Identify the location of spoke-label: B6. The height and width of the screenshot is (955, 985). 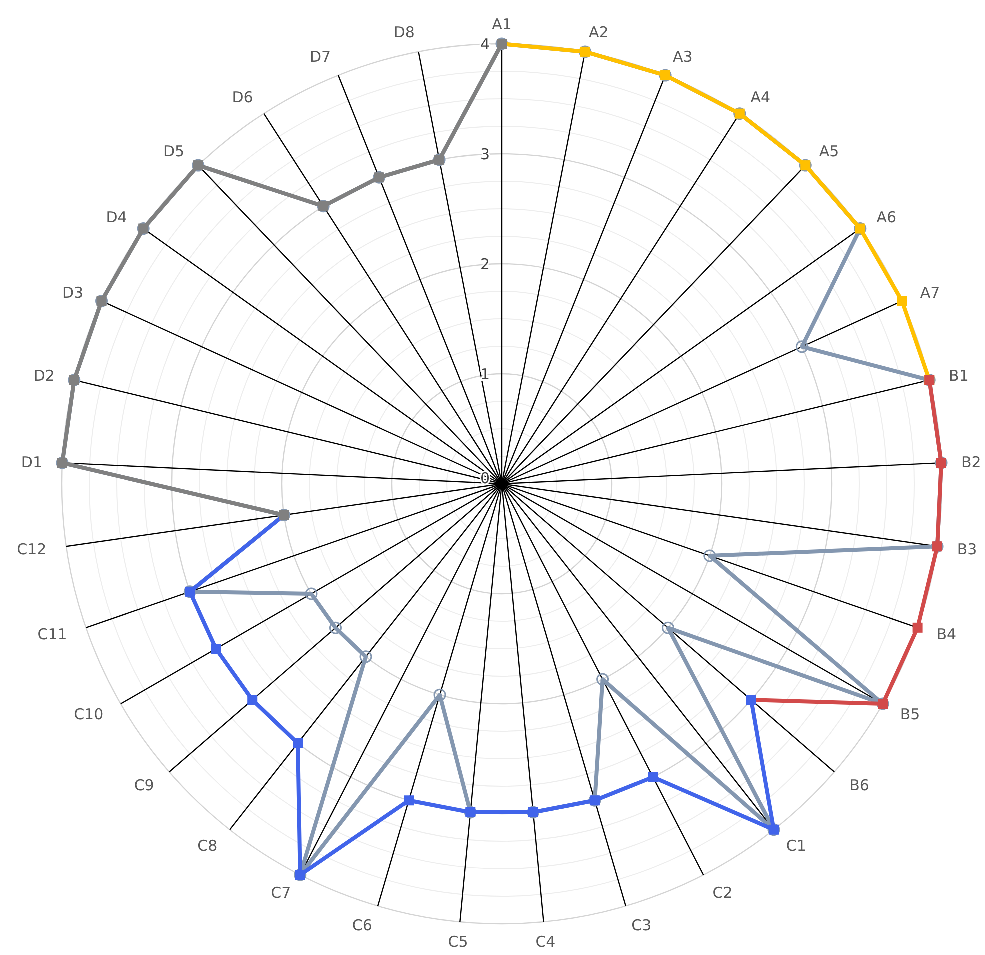
(860, 785).